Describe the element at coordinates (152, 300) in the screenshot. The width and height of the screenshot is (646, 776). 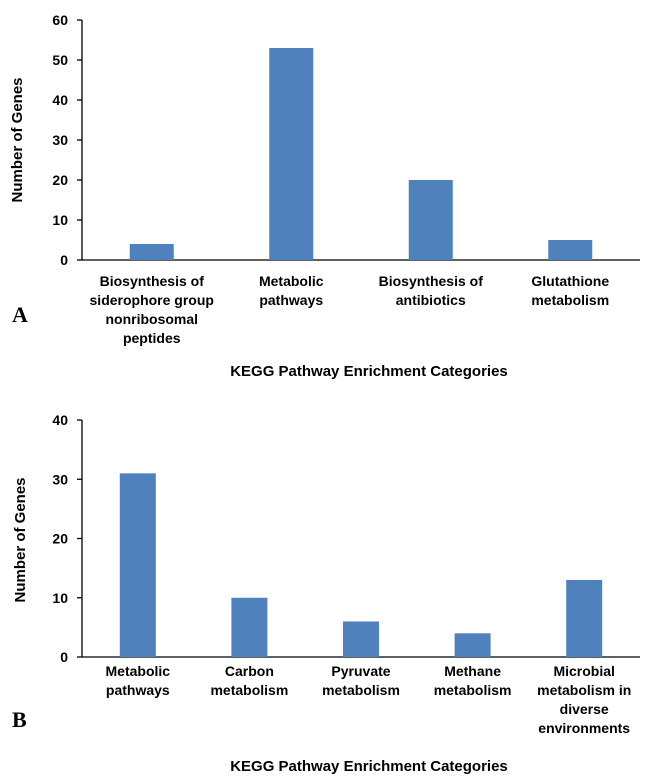
I see `x-category-label-line: siderophore group` at that location.